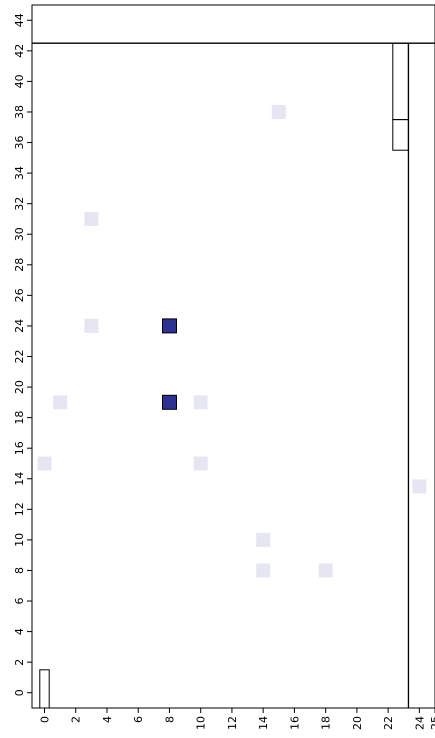 This screenshot has width=435, height=738. Describe the element at coordinates (432, 723) in the screenshot. I see `x-tick-label: 25` at that location.